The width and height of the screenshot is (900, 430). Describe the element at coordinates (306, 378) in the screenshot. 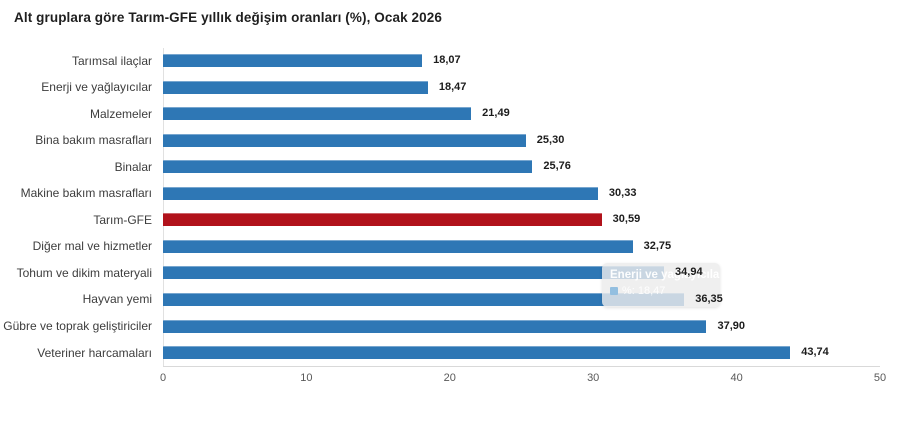

I see `x-tick-label: 10` at that location.